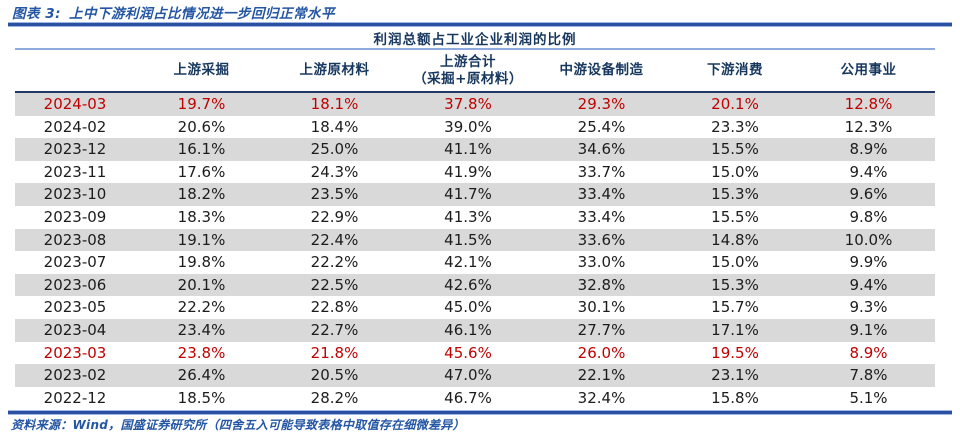 This screenshot has height=438, width=960. I want to click on column-header-upstream-total: 上游合计 （采掘+原材料）, so click(468, 71).